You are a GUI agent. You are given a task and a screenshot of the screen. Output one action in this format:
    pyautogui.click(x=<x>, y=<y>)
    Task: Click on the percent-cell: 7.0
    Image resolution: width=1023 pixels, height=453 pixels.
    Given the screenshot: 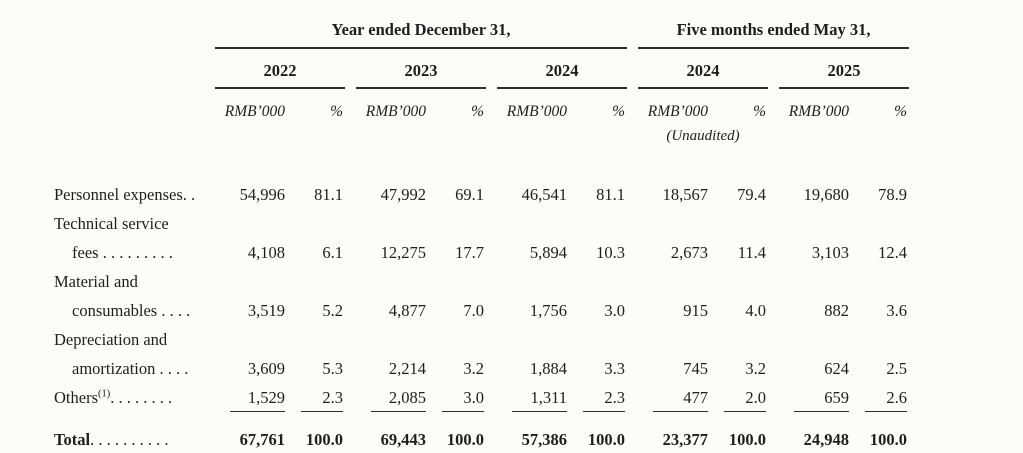 What is the action you would take?
    pyautogui.click(x=473, y=310)
    